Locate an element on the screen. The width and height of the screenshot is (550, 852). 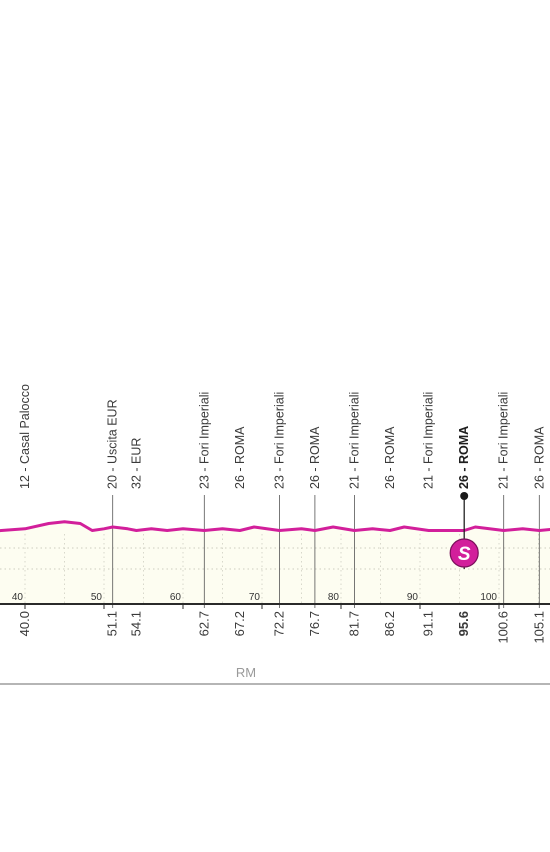
km-label: 100.6 is located at coordinates (503, 627).